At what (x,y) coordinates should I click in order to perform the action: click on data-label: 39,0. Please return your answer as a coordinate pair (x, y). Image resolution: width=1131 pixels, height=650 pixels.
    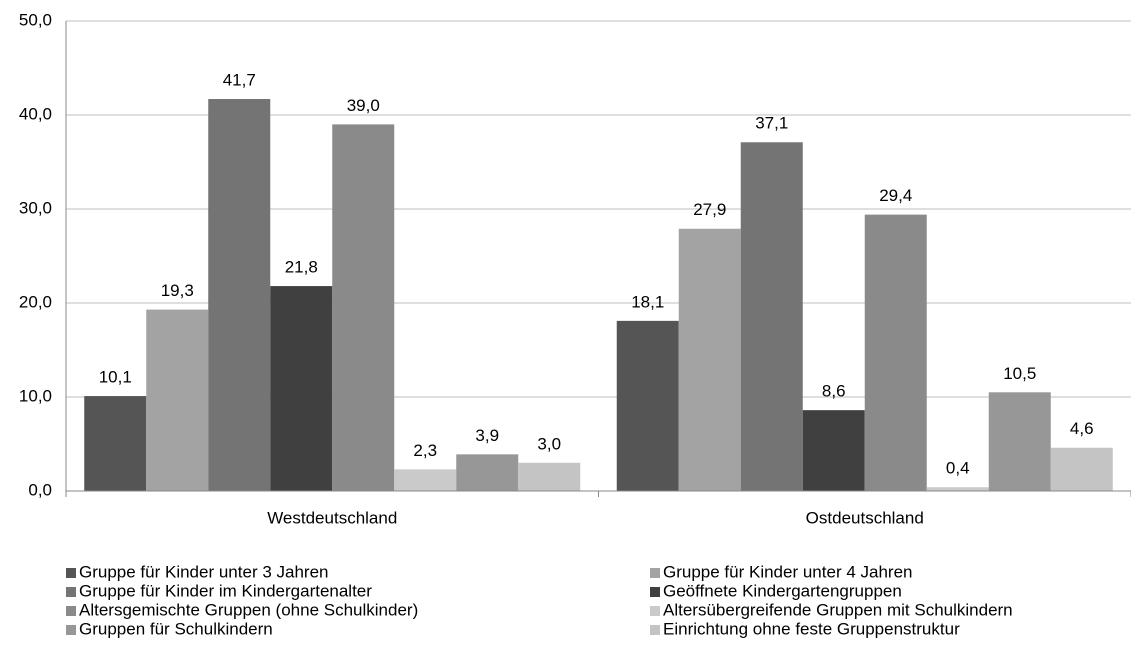
    Looking at the image, I should click on (363, 105).